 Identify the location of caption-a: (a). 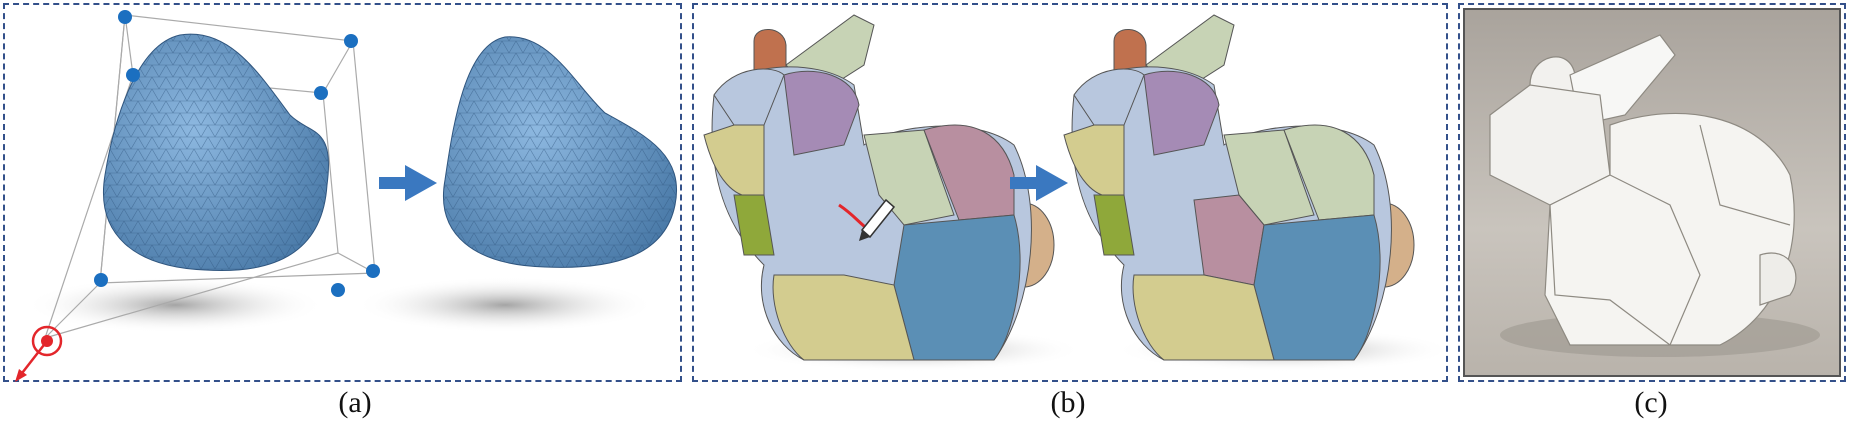
(355, 402).